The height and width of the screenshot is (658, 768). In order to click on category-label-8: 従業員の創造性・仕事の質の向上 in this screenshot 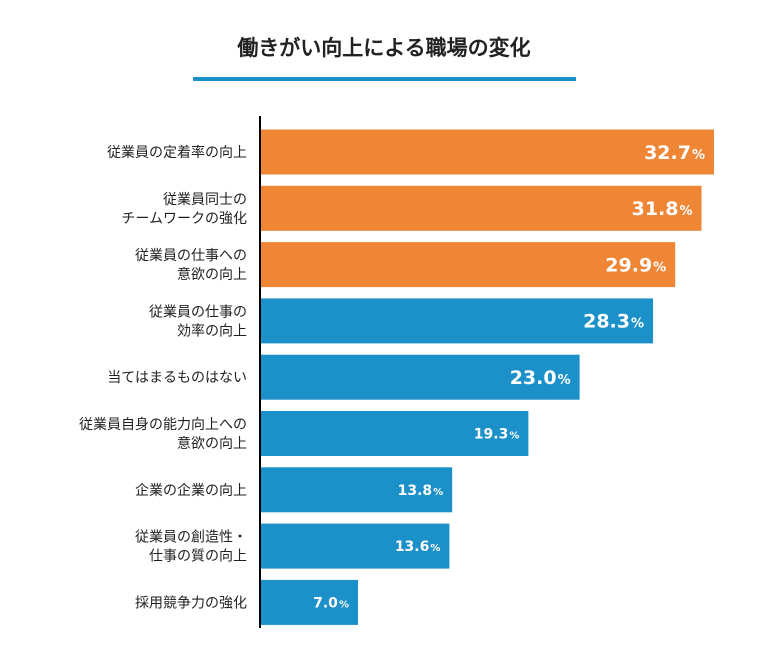, I will do `click(191, 547)`.